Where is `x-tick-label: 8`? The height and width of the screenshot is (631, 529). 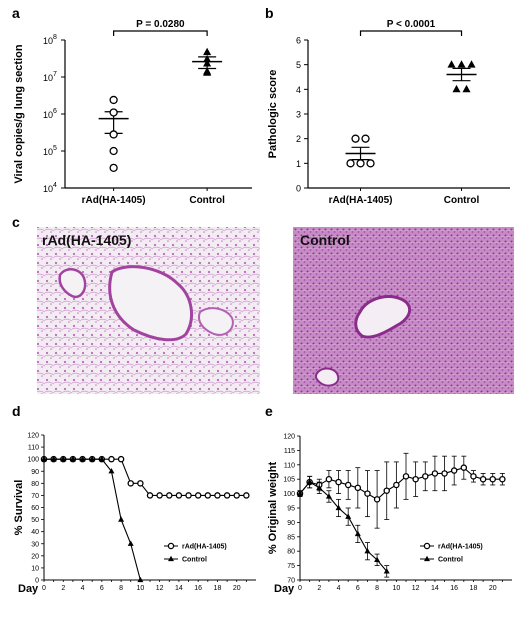
x-tick-label: 8 is located at coordinates (377, 588).